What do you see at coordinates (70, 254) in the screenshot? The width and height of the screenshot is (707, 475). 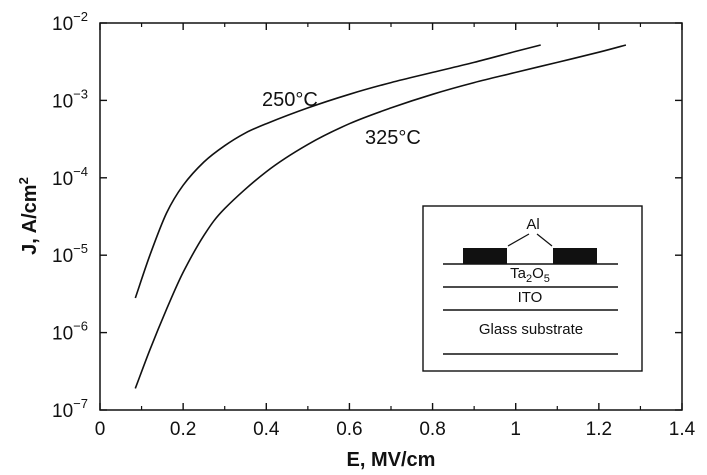 I see `y-tick-label: 10⁻⁵` at bounding box center [70, 254].